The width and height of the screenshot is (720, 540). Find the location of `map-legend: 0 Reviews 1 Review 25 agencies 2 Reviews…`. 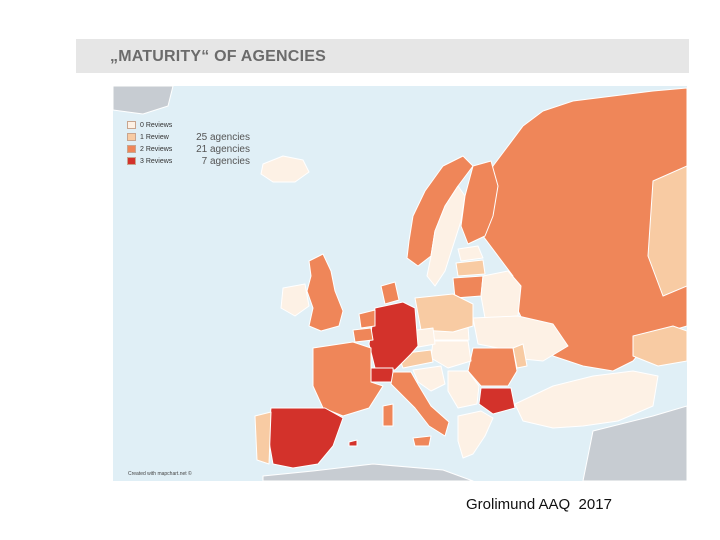

map-legend: 0 Reviews 1 Review 25 agencies 2 Reviews… is located at coordinates (188, 143).